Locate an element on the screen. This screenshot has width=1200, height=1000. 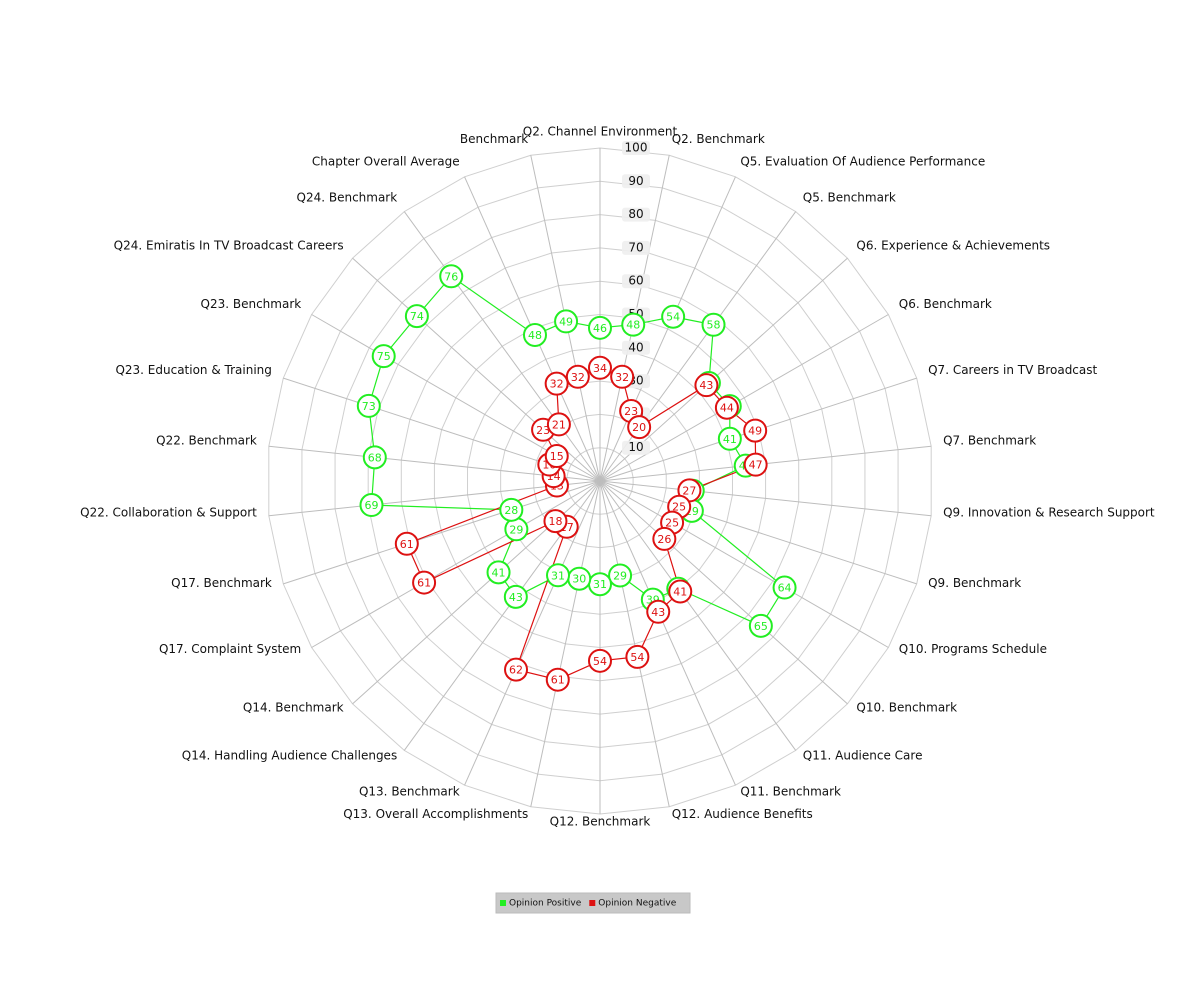
category-label: Q10. Programs Schedule is located at coordinates (973, 649).